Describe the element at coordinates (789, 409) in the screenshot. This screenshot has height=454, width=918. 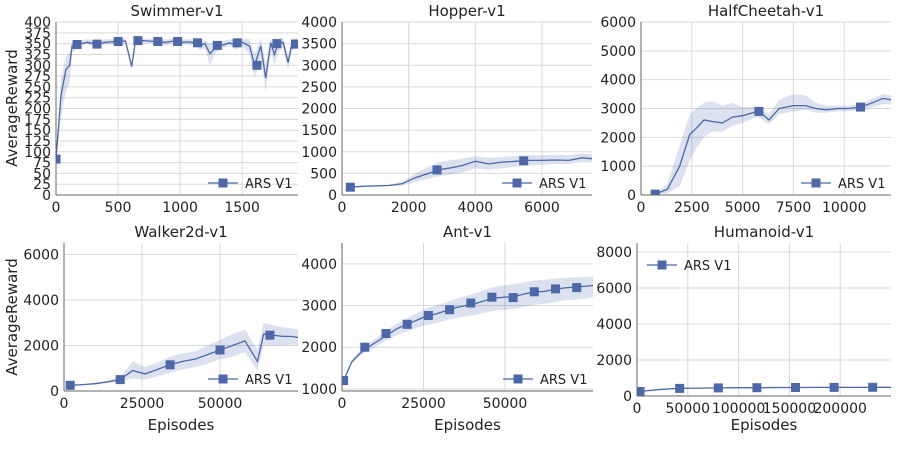
I see `x-tick-label: 150000` at that location.